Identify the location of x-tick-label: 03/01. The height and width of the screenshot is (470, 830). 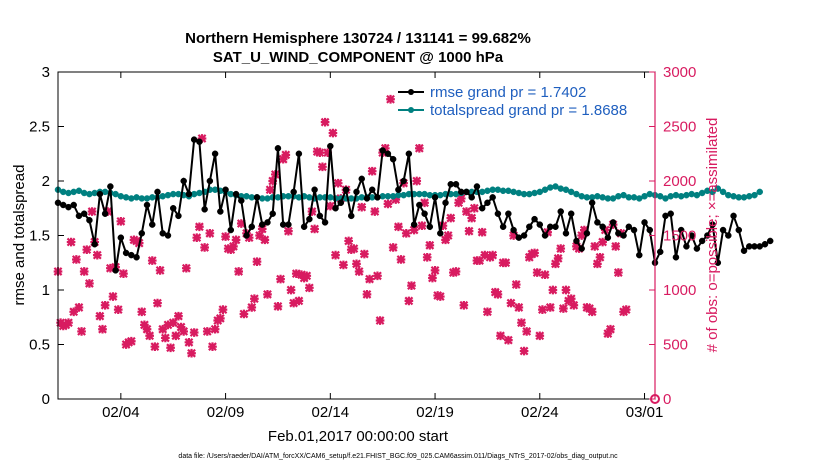
(645, 412).